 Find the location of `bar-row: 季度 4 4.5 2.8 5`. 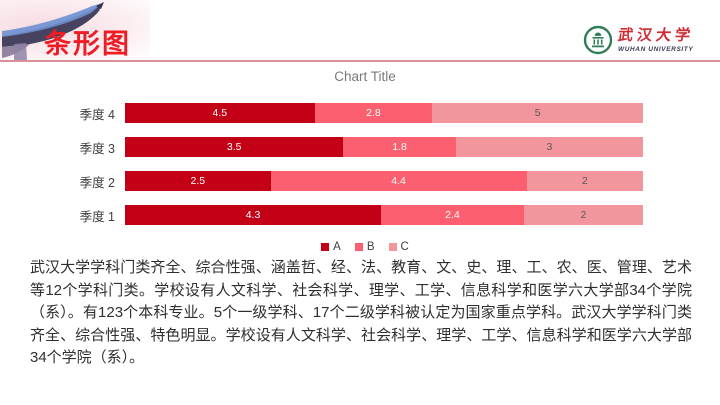

bar-row: 季度 4 4.5 2.8 5 is located at coordinates (365, 113).